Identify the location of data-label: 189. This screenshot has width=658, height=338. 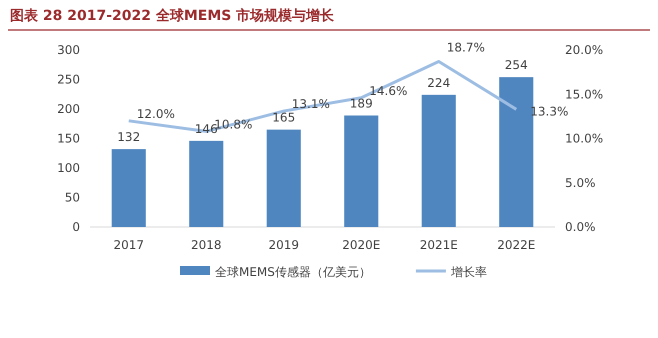
(361, 103).